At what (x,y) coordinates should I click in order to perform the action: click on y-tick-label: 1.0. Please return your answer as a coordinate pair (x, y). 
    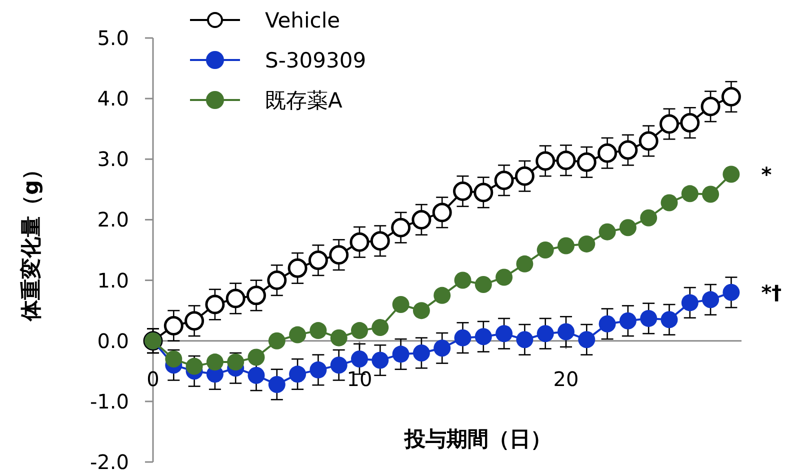
    Looking at the image, I should click on (113, 280).